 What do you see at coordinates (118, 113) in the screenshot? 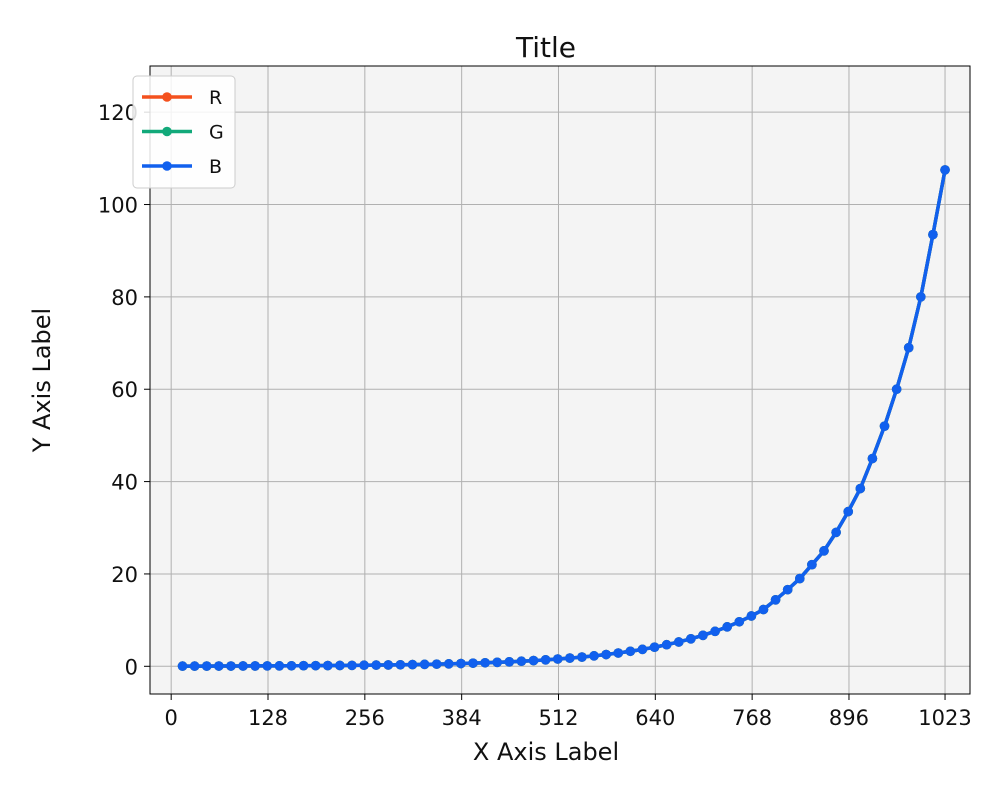
I see `y-tick-label: 120` at bounding box center [118, 113].